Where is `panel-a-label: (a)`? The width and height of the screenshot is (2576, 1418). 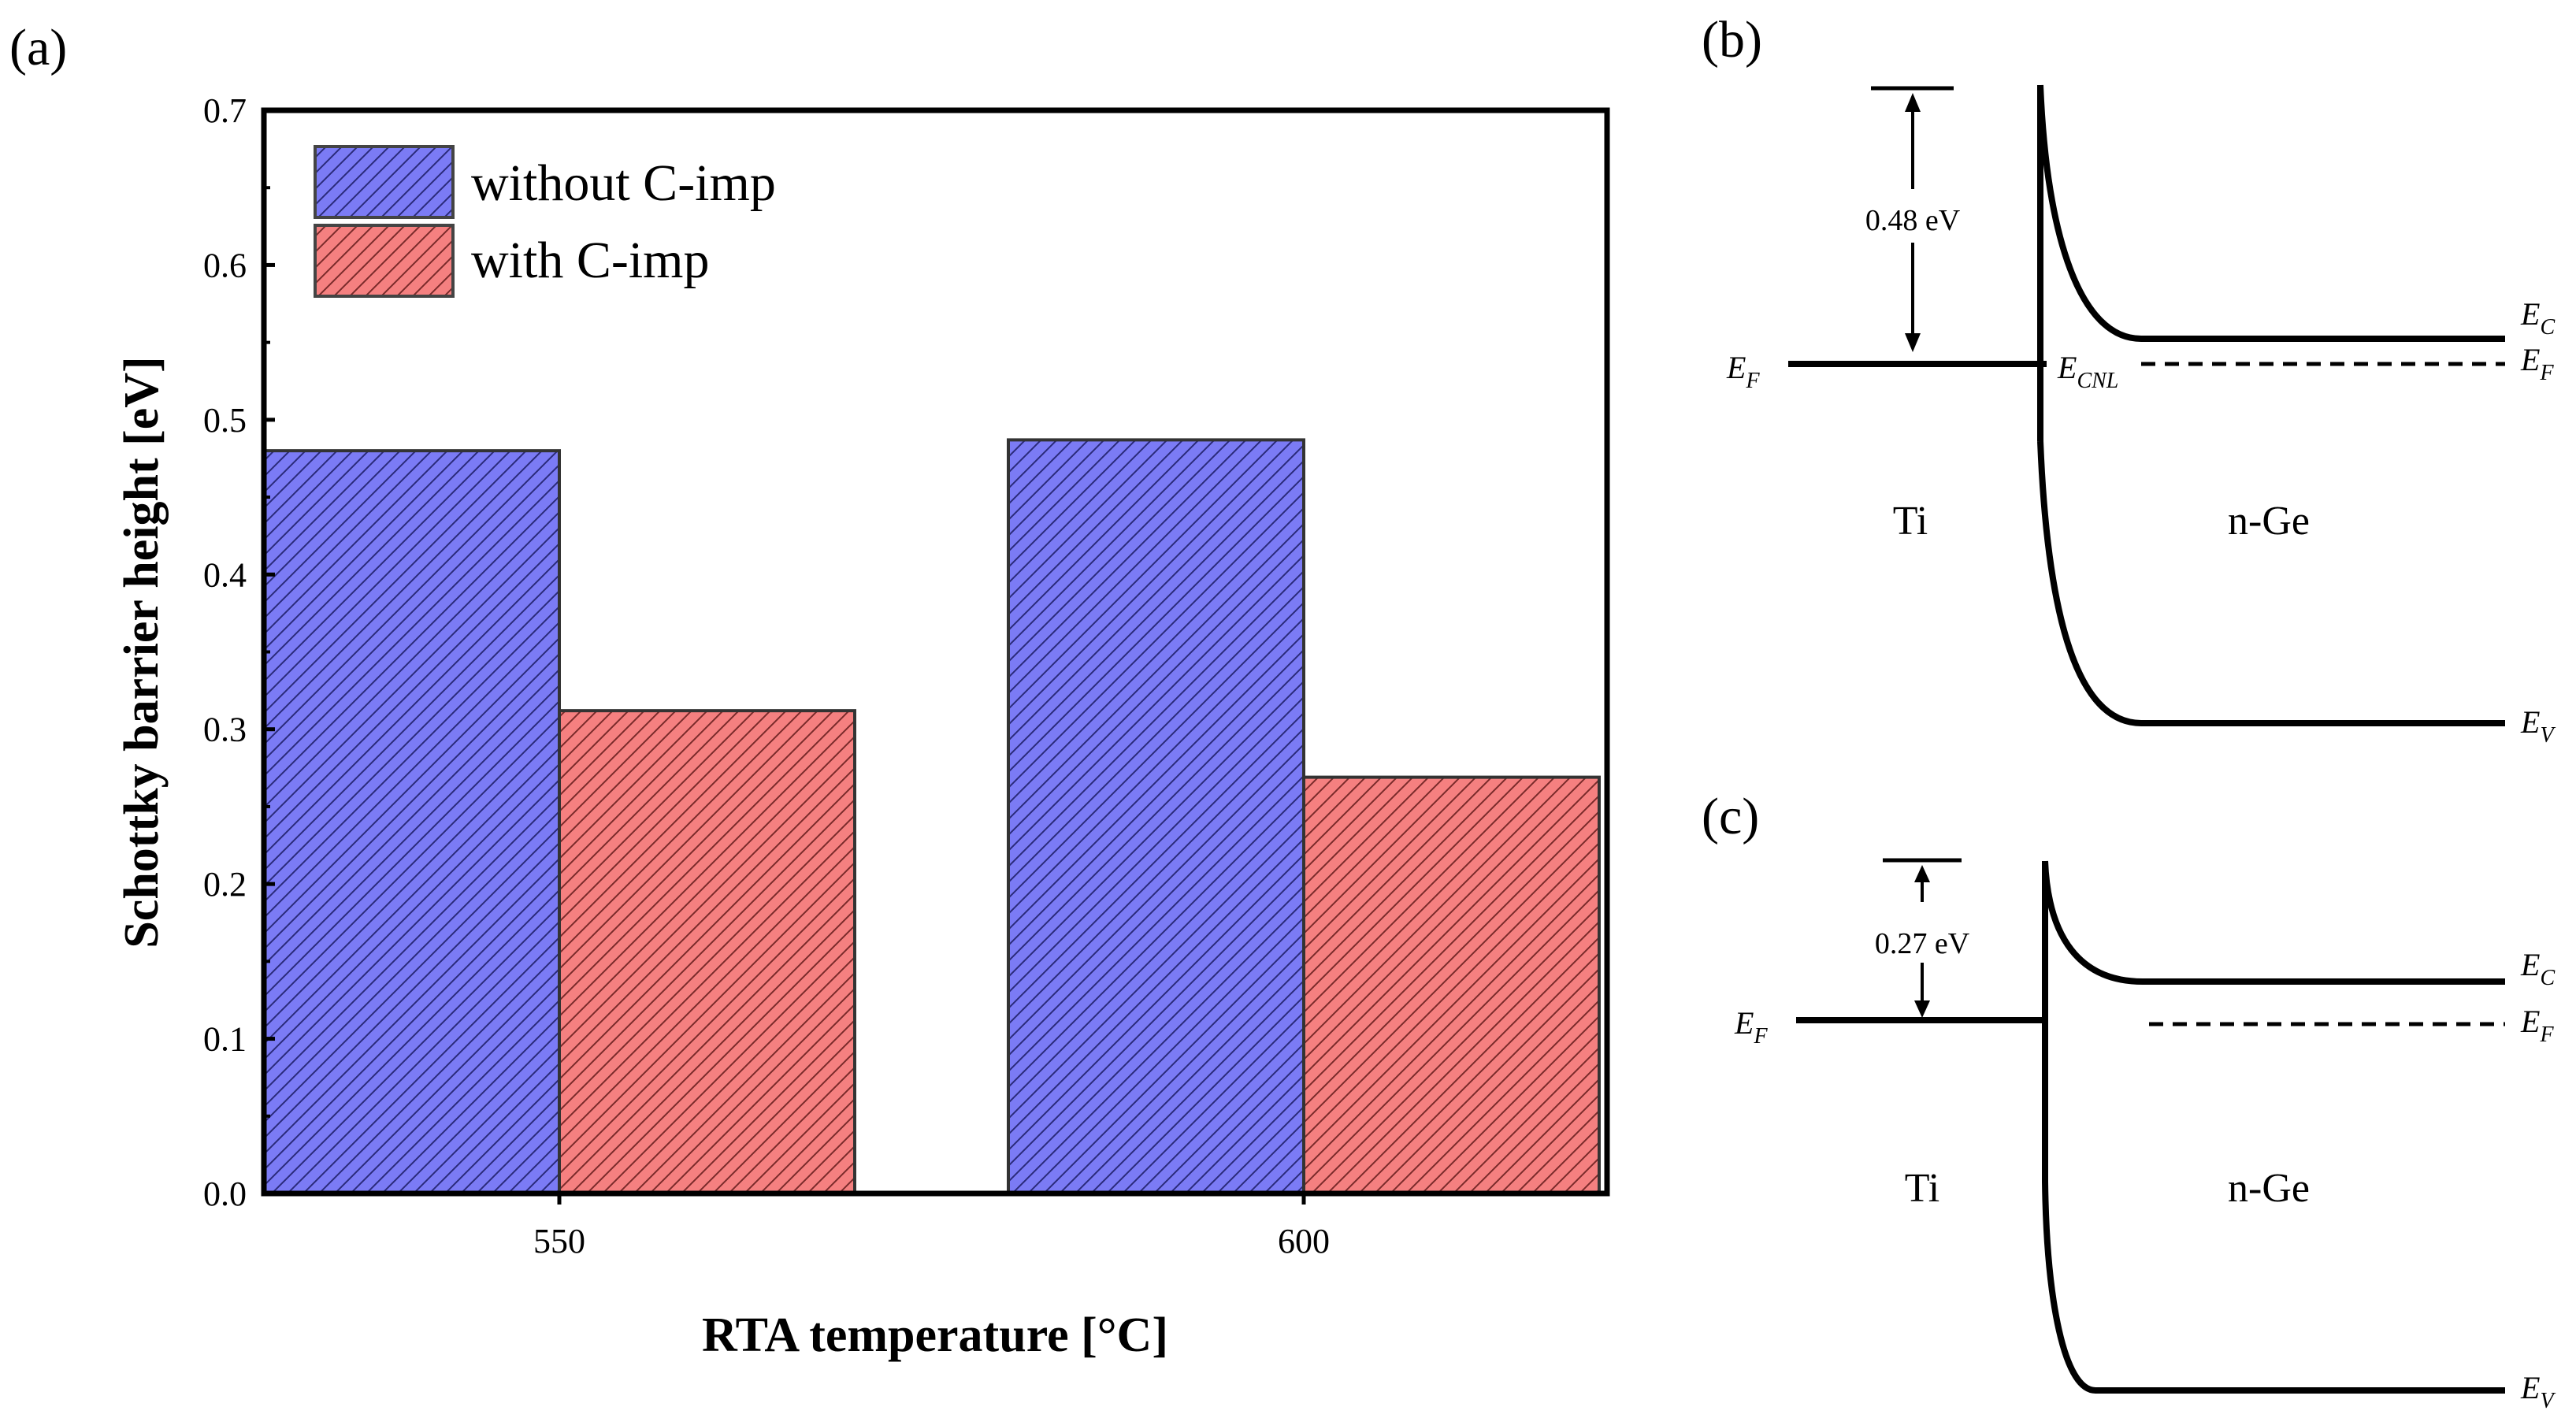 panel-a-label: (a) is located at coordinates (38, 47).